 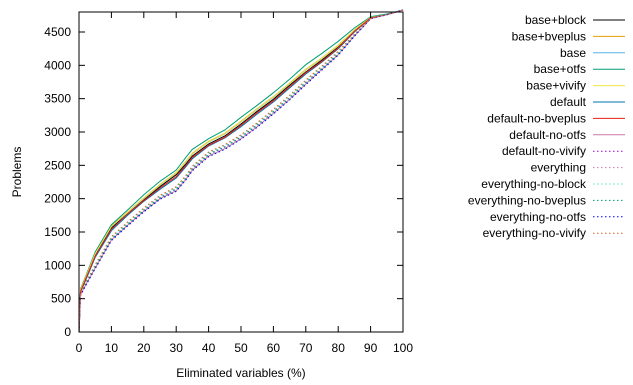 What do you see at coordinates (534, 233) in the screenshot?
I see `legend-entry-label: everything-no-vivify` at bounding box center [534, 233].